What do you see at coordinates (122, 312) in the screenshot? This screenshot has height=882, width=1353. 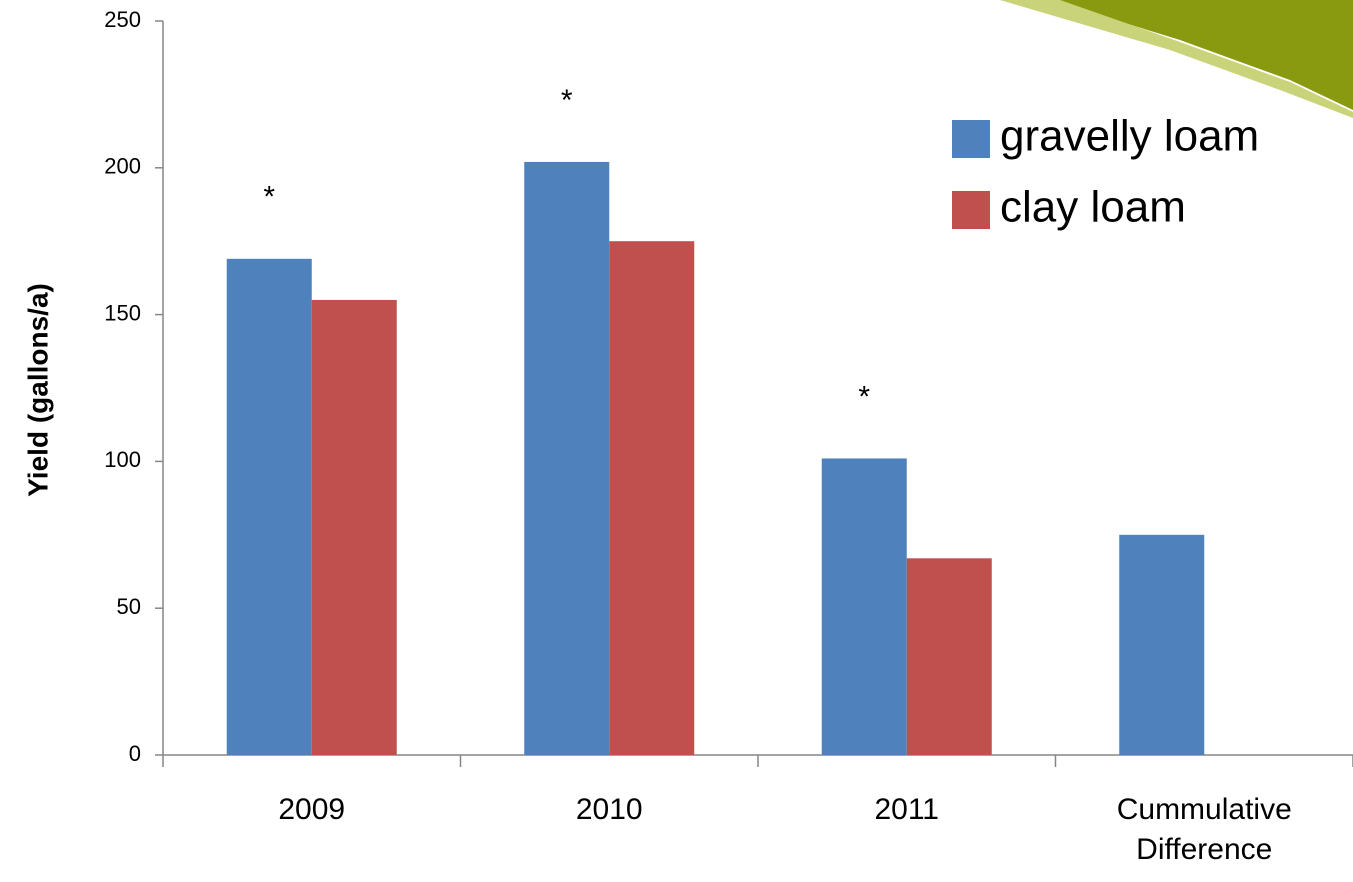 I see `y-tick-label: 150` at bounding box center [122, 312].